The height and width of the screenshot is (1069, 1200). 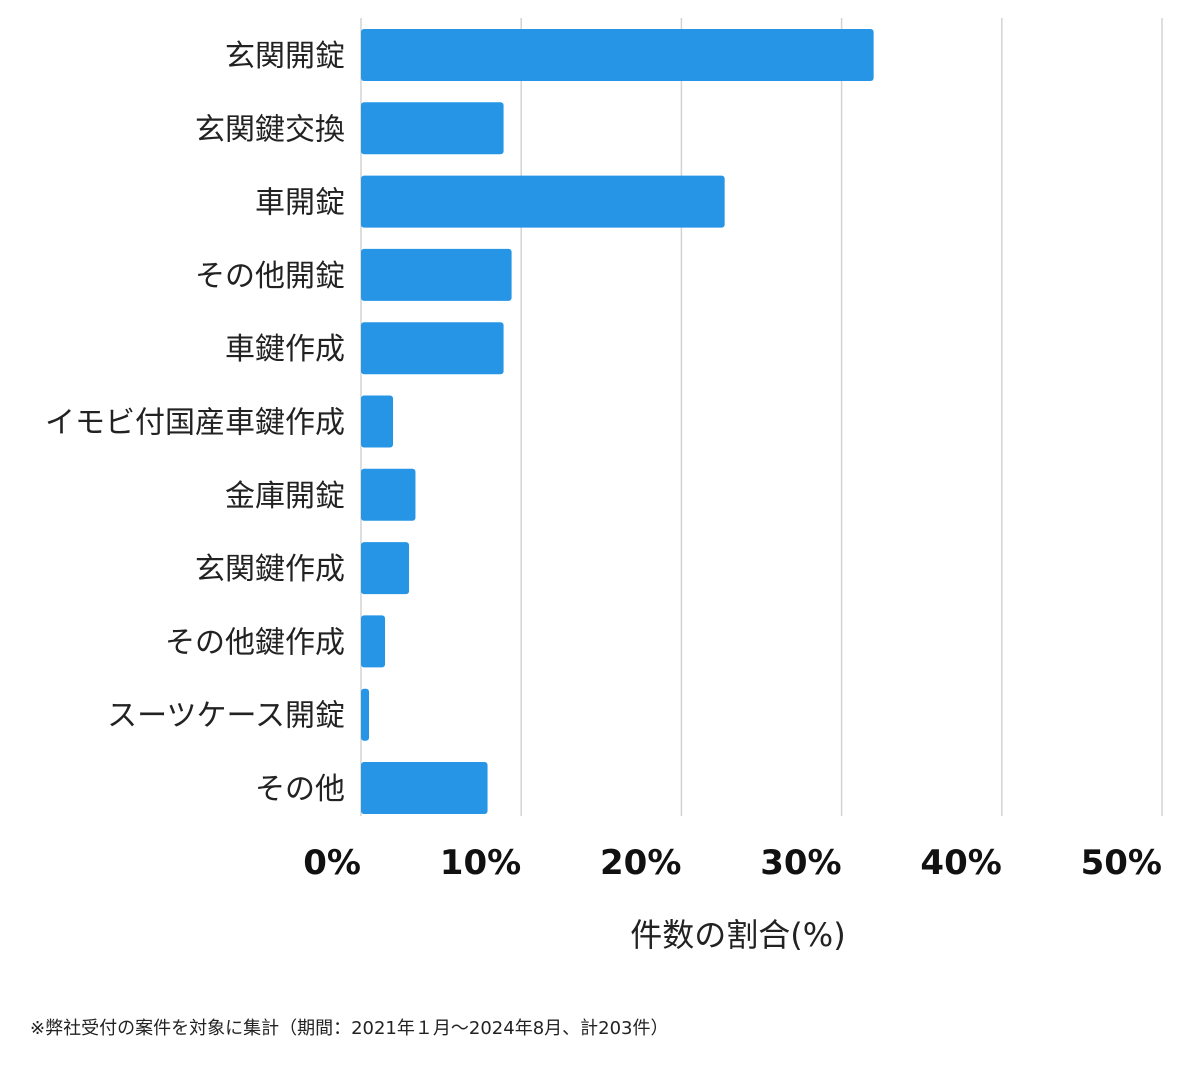 What do you see at coordinates (800, 863) in the screenshot?
I see `x-tick-label: 30%` at bounding box center [800, 863].